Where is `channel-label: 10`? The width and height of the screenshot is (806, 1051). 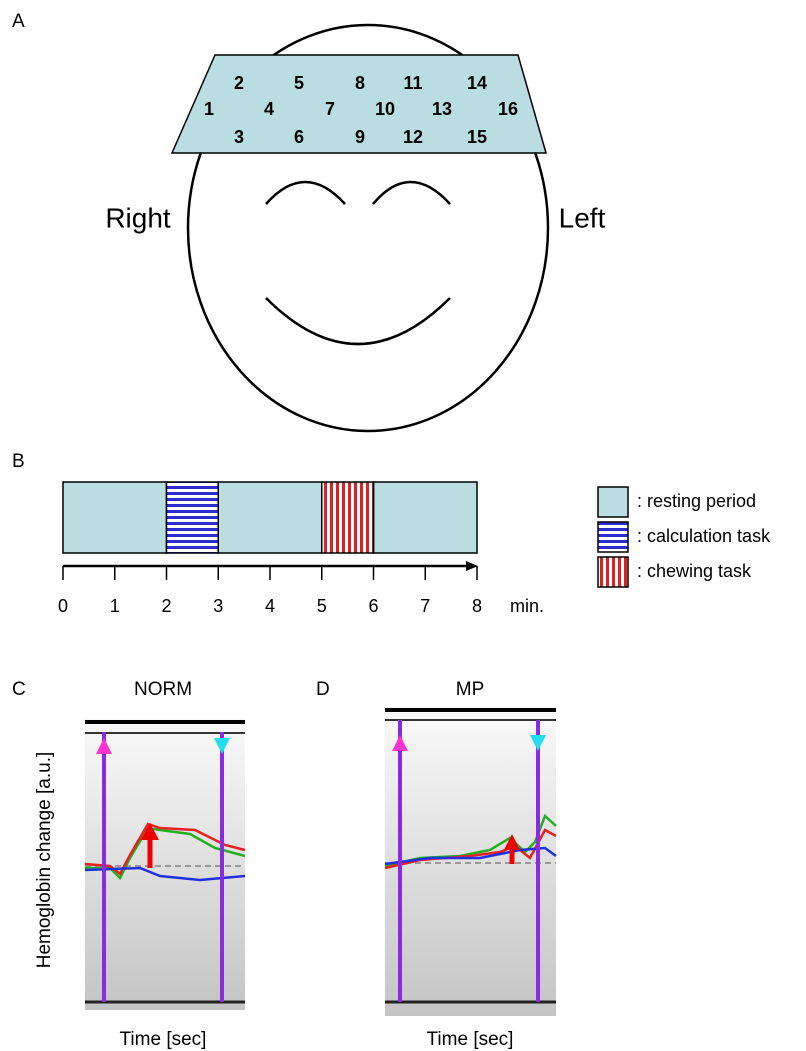
channel-label: 10 is located at coordinates (385, 109).